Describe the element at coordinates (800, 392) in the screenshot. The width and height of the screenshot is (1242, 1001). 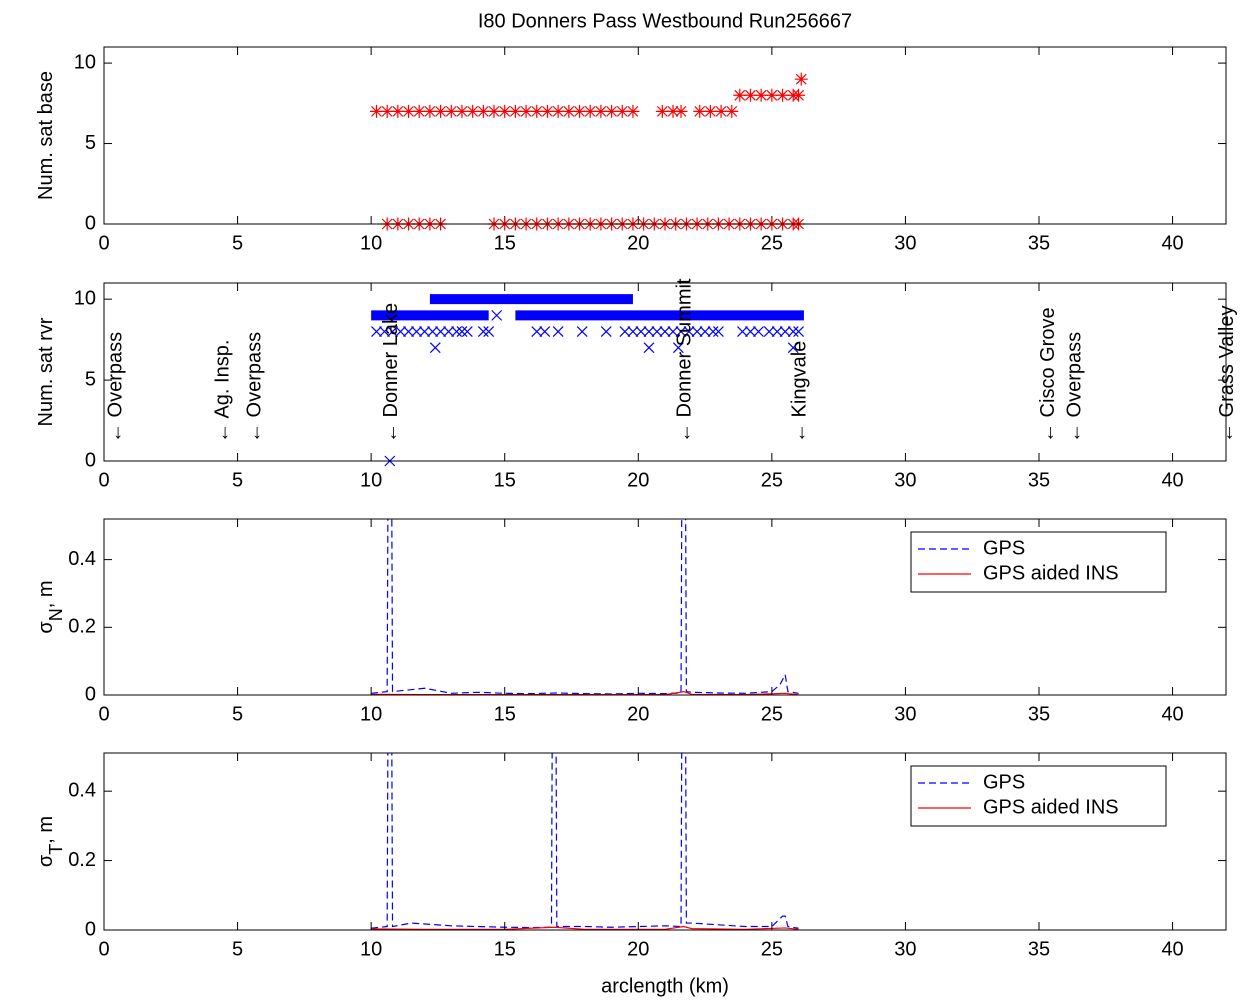
I see `annotation: ← Kingvale` at that location.